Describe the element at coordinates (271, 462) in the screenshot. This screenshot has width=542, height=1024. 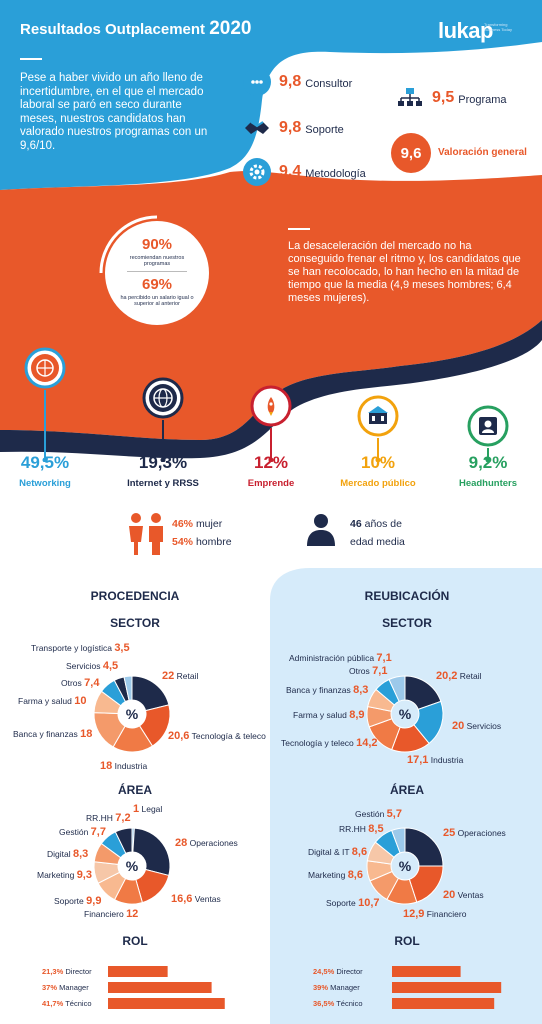
I see `channel-pct: 12%` at that location.